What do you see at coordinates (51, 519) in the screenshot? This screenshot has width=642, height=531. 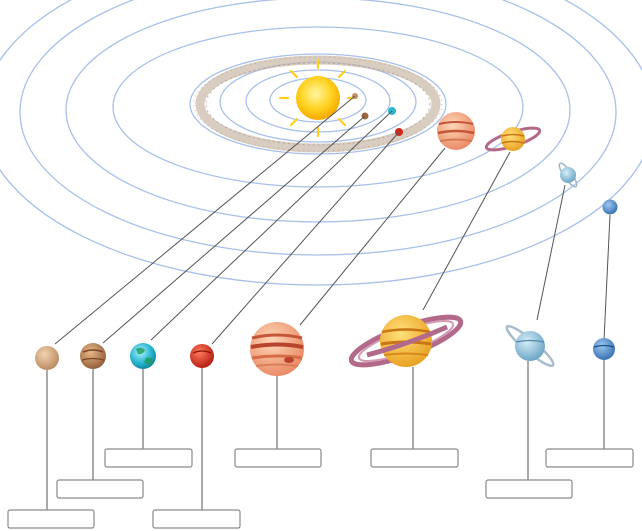 I see `label-box-mercury` at bounding box center [51, 519].